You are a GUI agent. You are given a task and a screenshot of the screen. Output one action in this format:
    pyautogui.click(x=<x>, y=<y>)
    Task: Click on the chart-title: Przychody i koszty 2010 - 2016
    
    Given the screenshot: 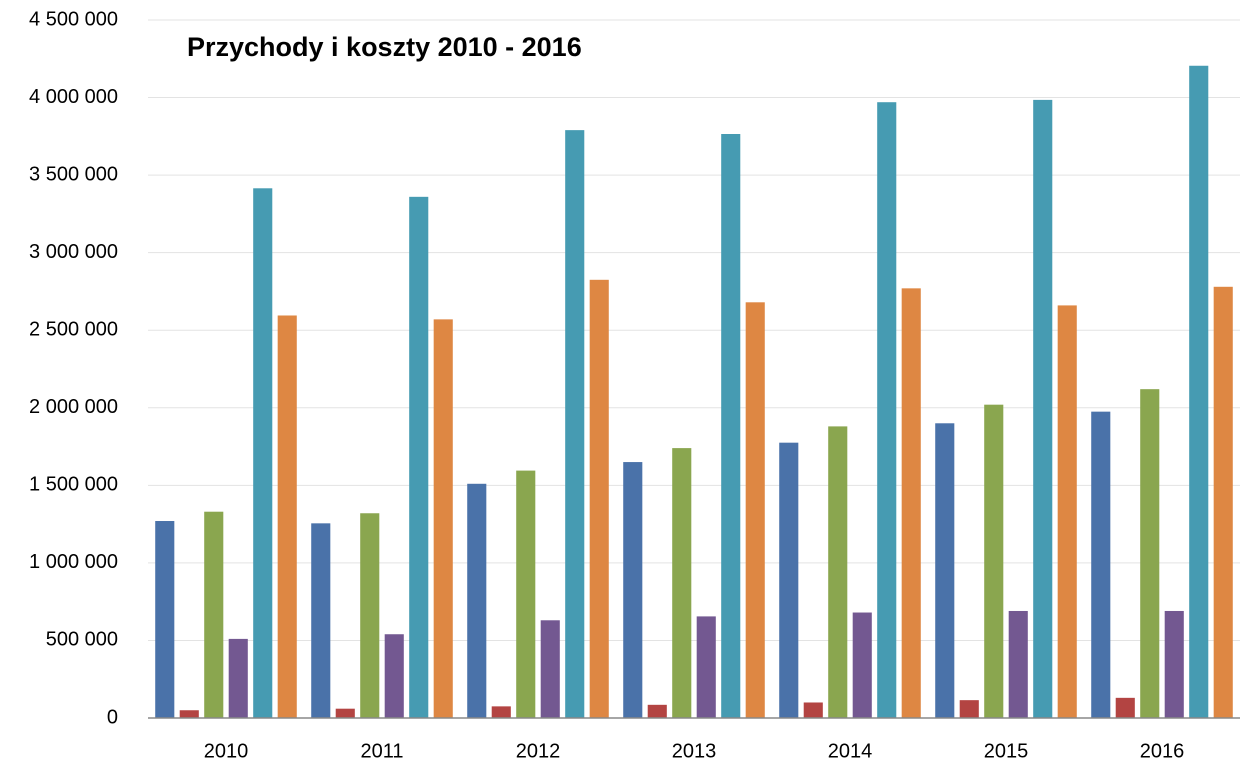 What is the action you would take?
    pyautogui.click(x=384, y=47)
    